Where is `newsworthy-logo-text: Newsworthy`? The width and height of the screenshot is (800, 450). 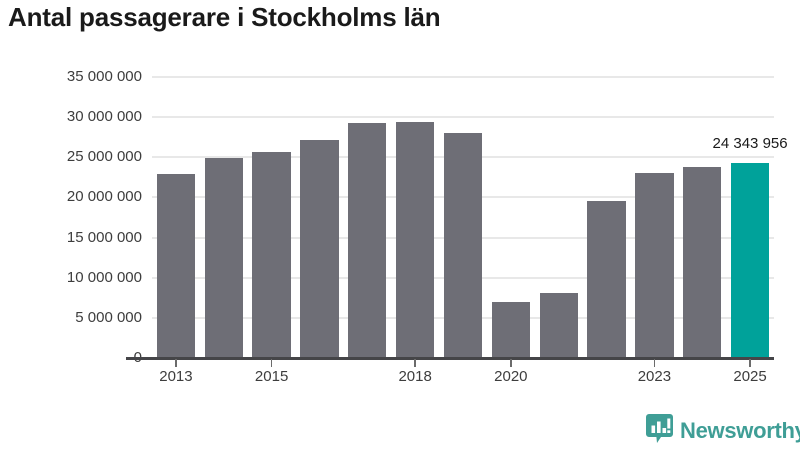 newsworthy-logo-text: Newsworthy is located at coordinates (740, 430).